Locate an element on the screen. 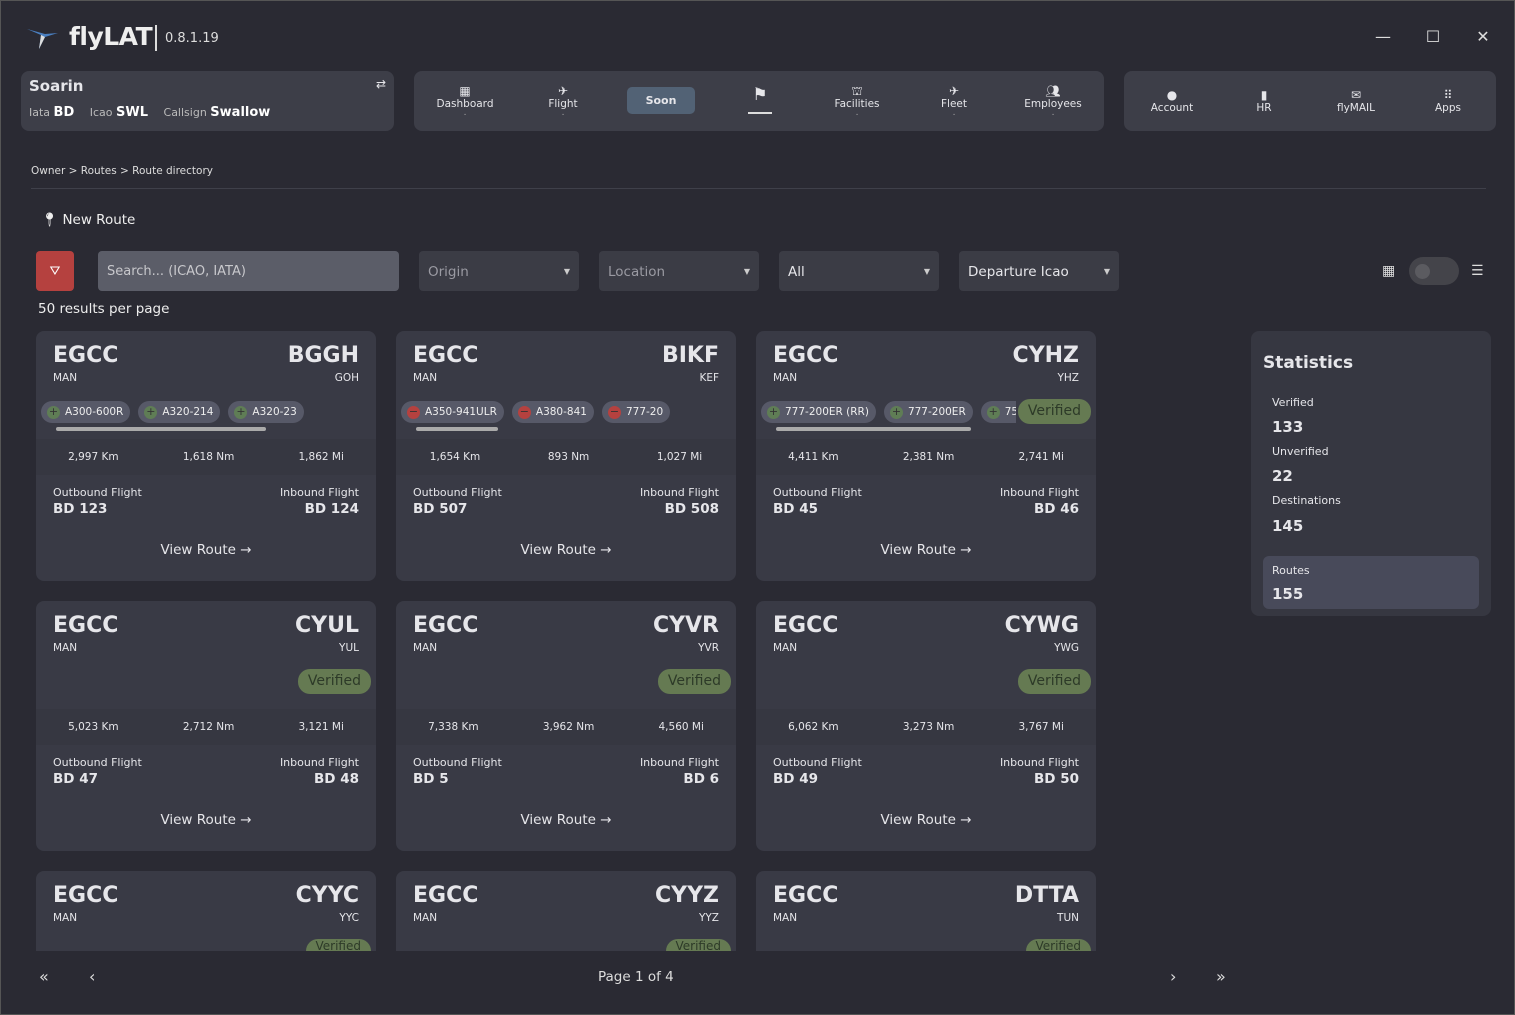 The height and width of the screenshot is (1015, 1515). divider is located at coordinates (758, 188).